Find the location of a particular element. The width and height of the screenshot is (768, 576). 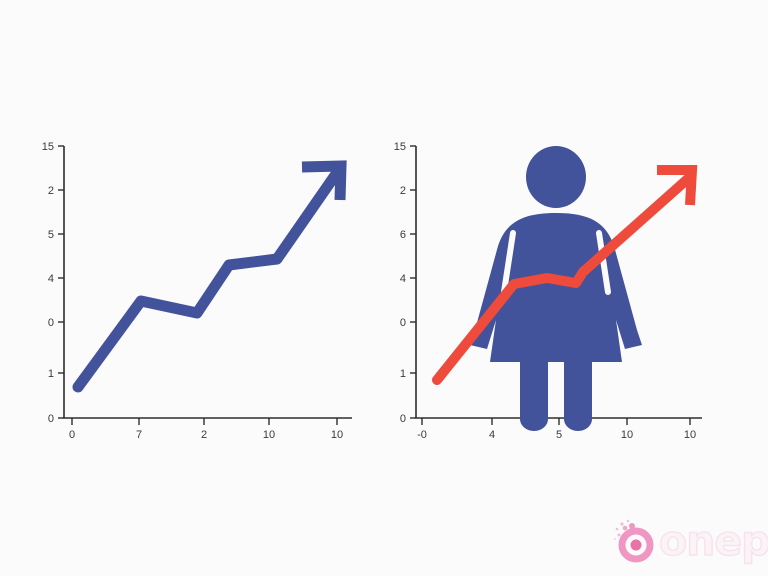

figure-left-foot-icon is located at coordinates (534, 419).